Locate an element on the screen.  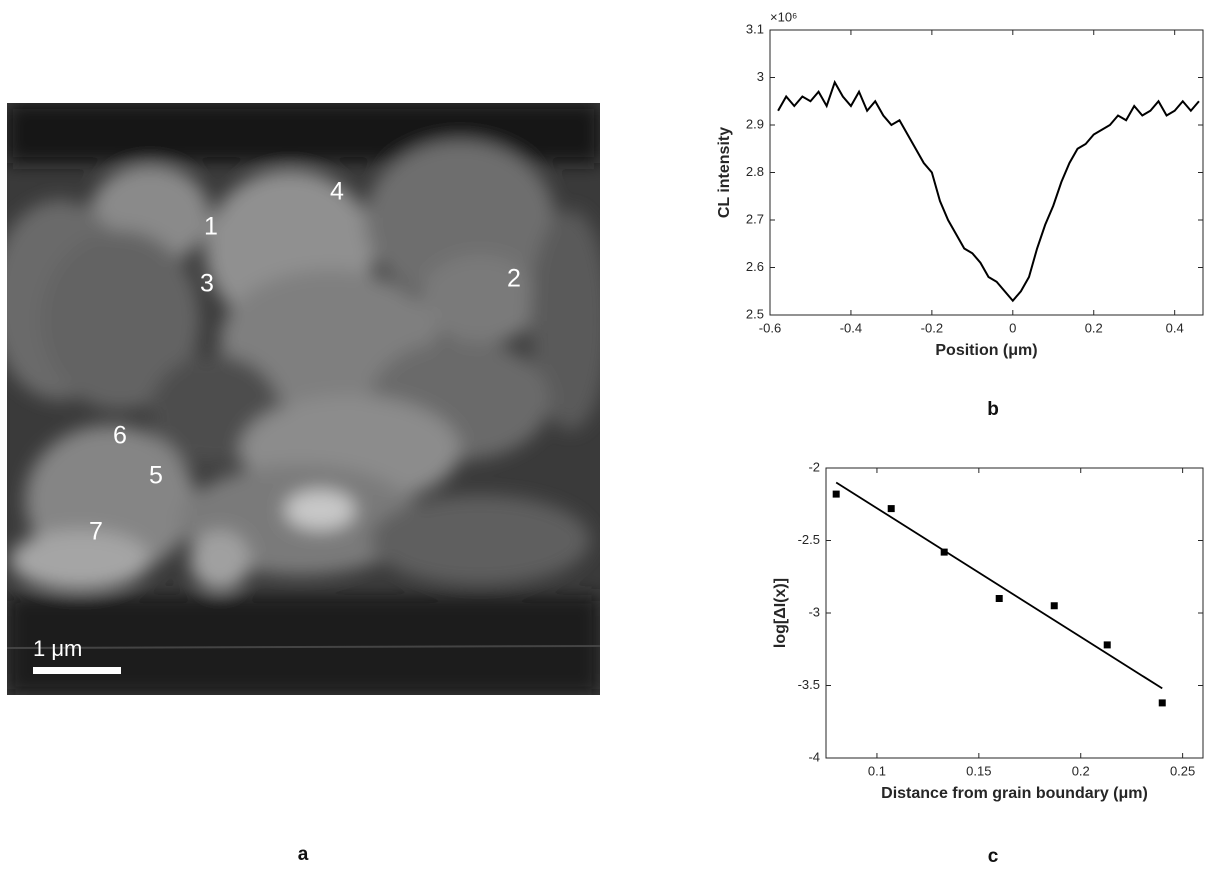
y-tick-label: -2 is located at coordinates (814, 466).